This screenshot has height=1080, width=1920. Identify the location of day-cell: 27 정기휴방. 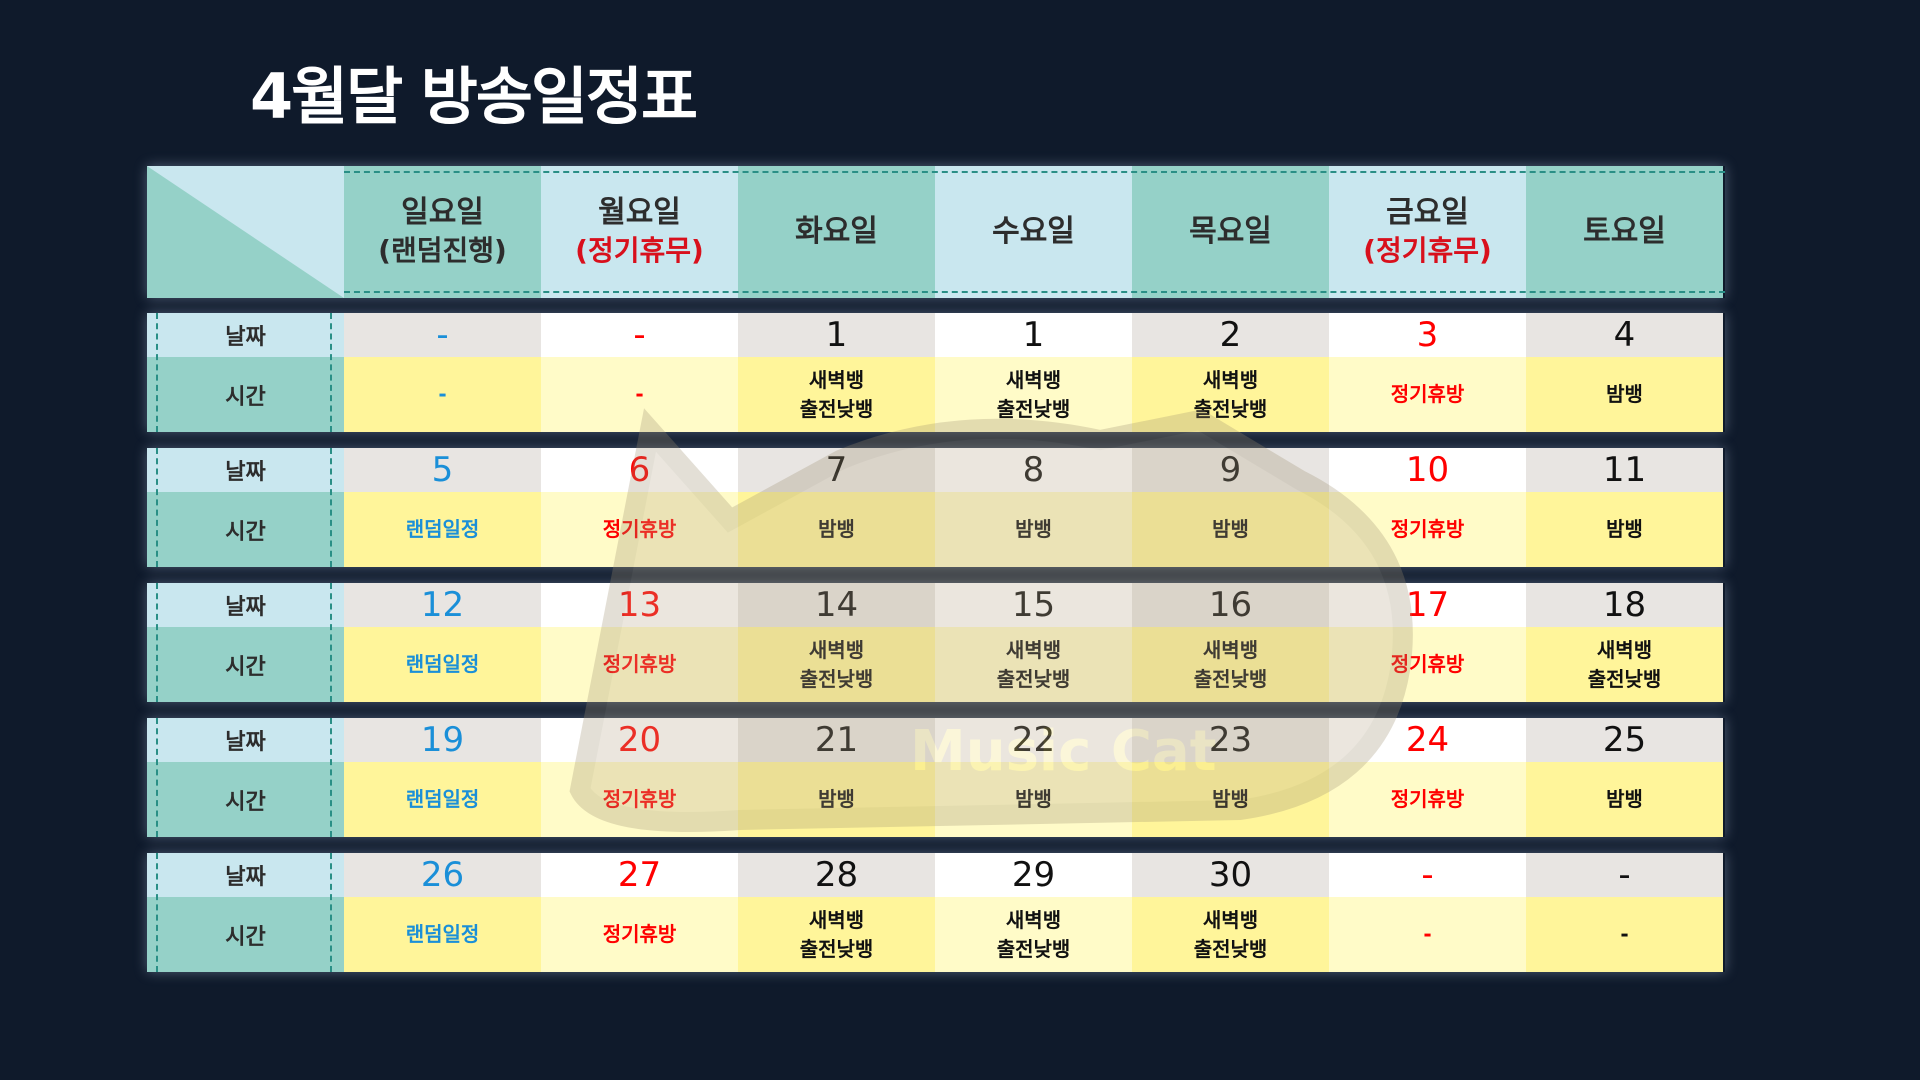
(639, 912).